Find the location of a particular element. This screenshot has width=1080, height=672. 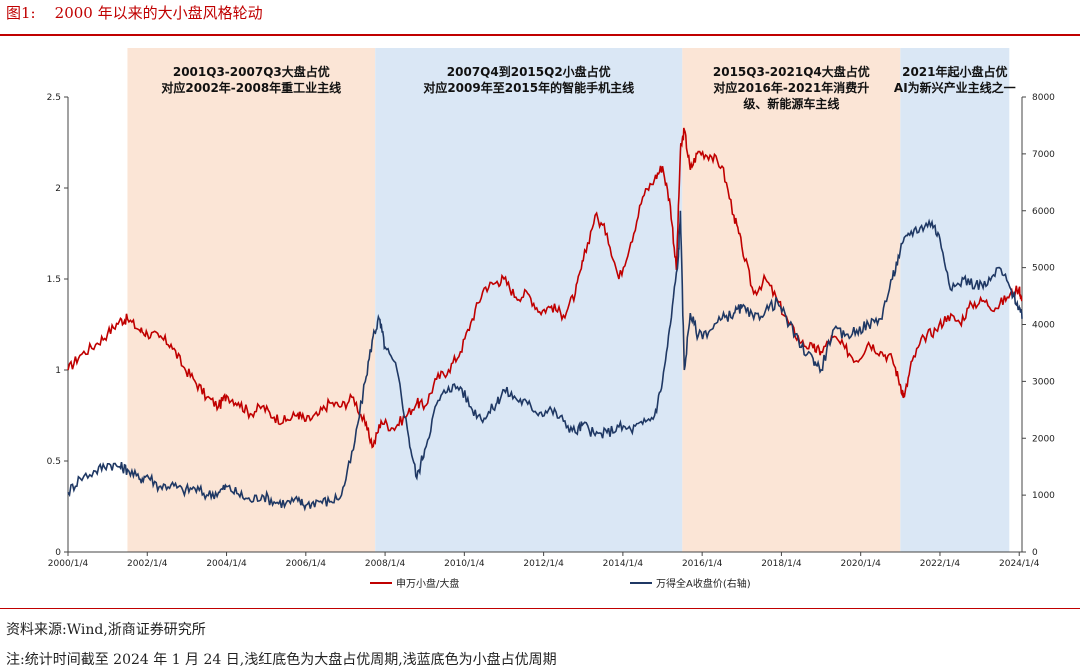

x-tick-label: 2002/1/4 is located at coordinates (147, 564).